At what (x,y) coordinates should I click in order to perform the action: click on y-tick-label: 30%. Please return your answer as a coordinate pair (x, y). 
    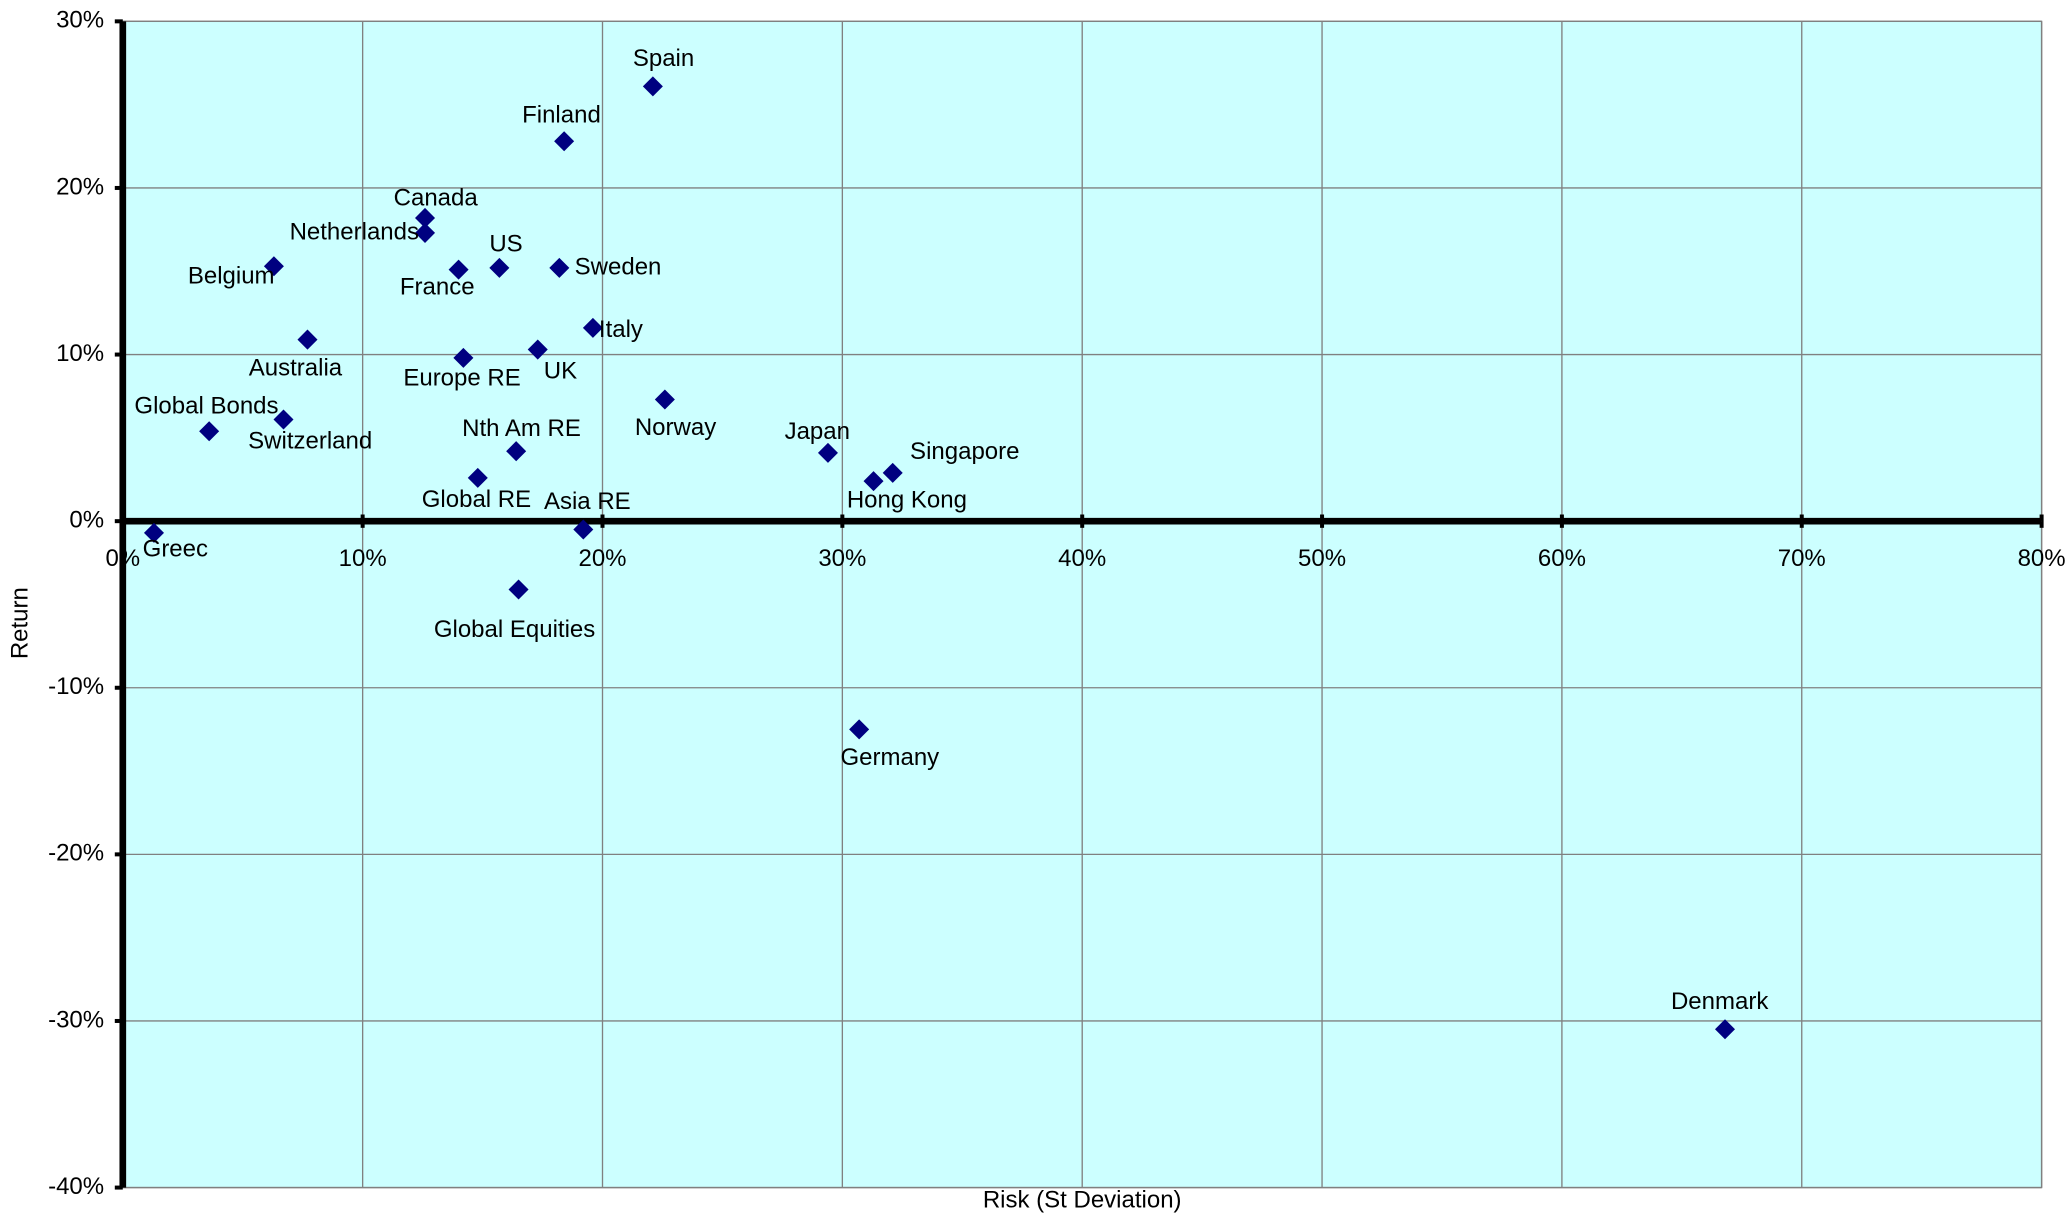
    Looking at the image, I should click on (80, 20).